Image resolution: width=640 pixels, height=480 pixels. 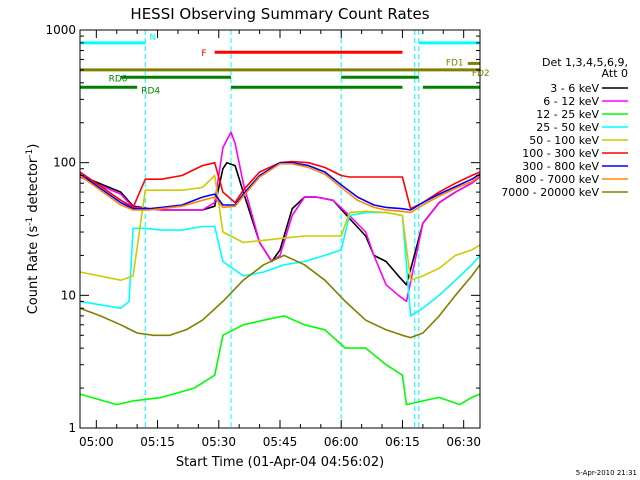 What do you see at coordinates (557, 179) in the screenshot?
I see `legend-label-7: 800 - 7000 keV` at bounding box center [557, 179].